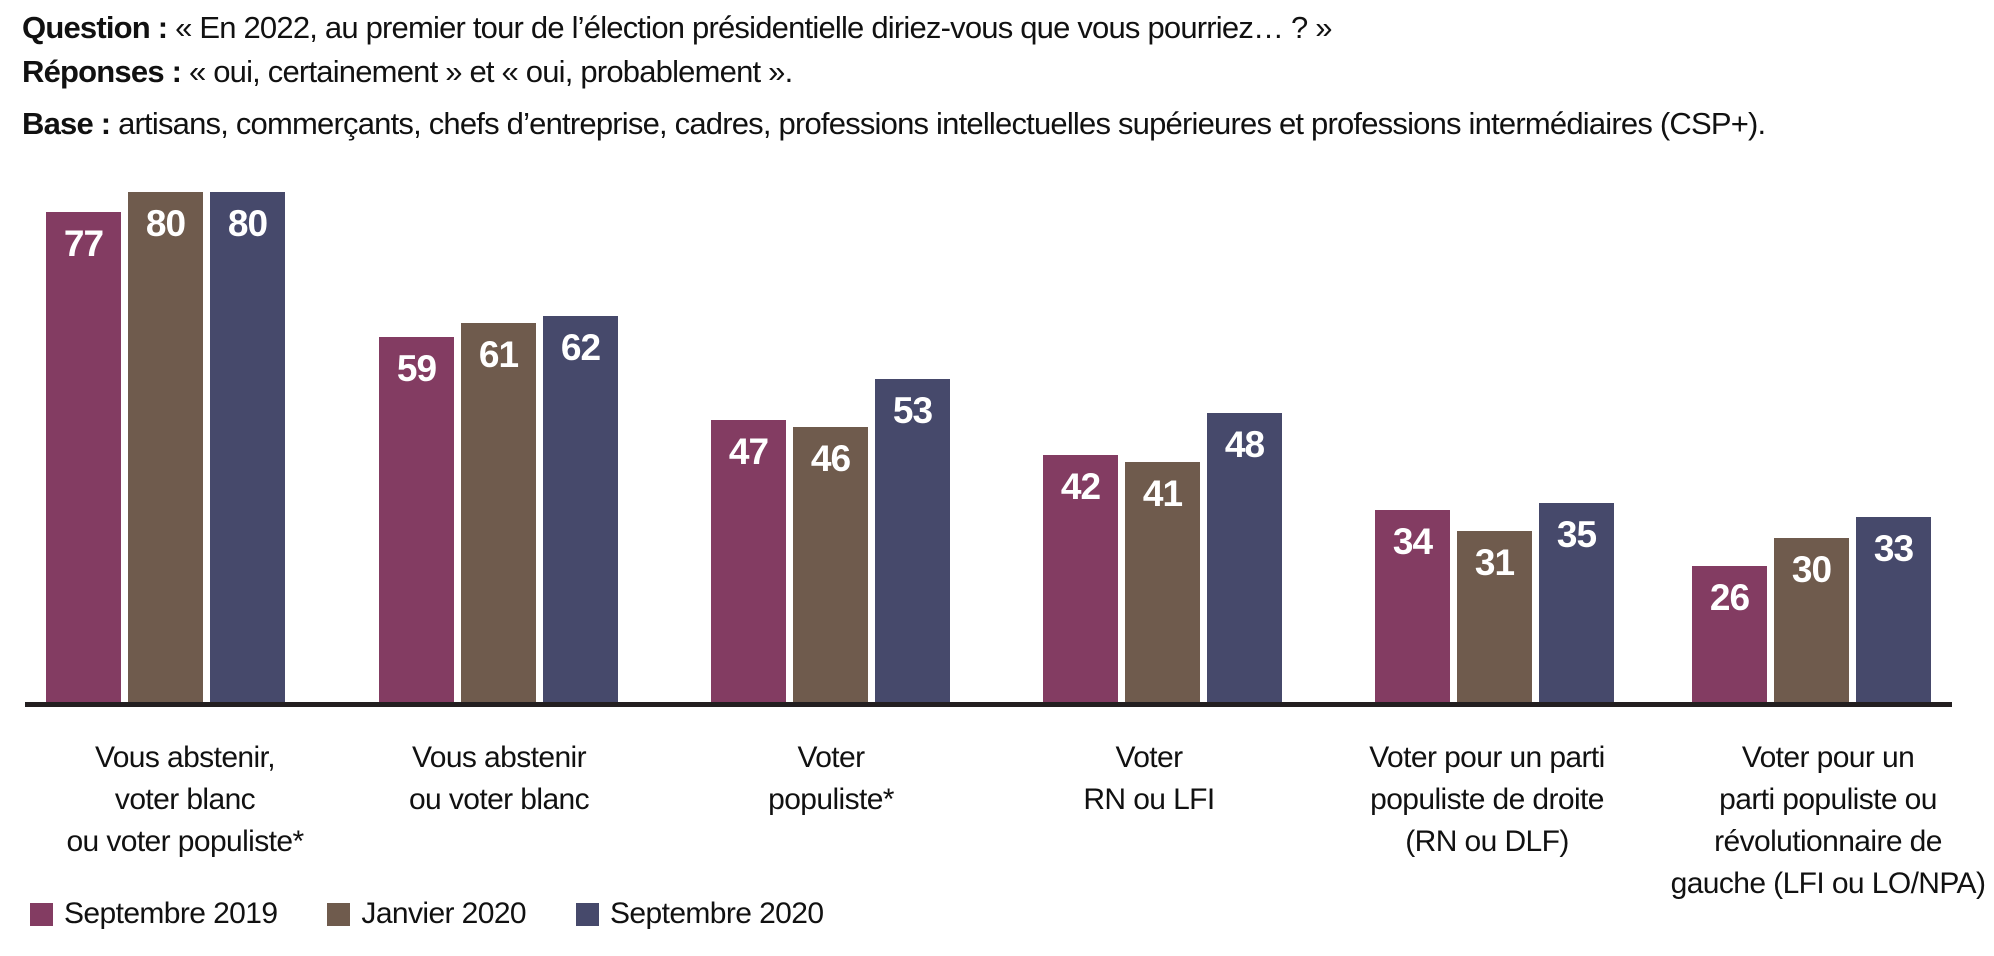 This screenshot has height=956, width=1994. Describe the element at coordinates (912, 410) in the screenshot. I see `bar-value-label: 53` at that location.